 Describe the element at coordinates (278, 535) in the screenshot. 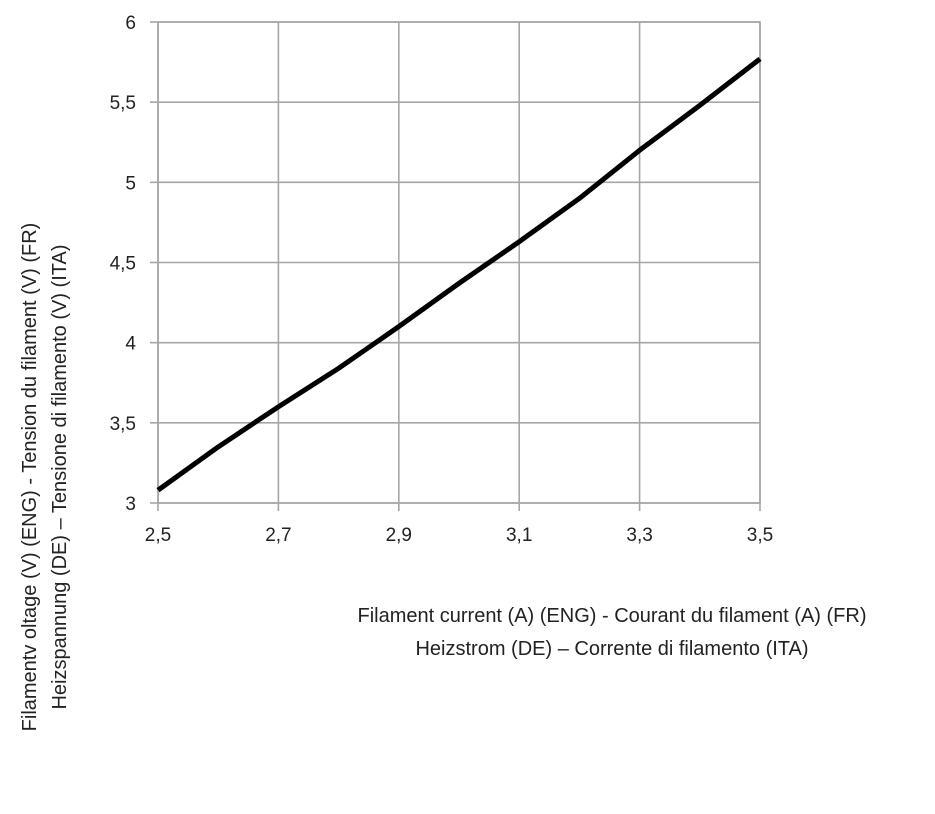

I see `x-tick-label: 2,7` at that location.